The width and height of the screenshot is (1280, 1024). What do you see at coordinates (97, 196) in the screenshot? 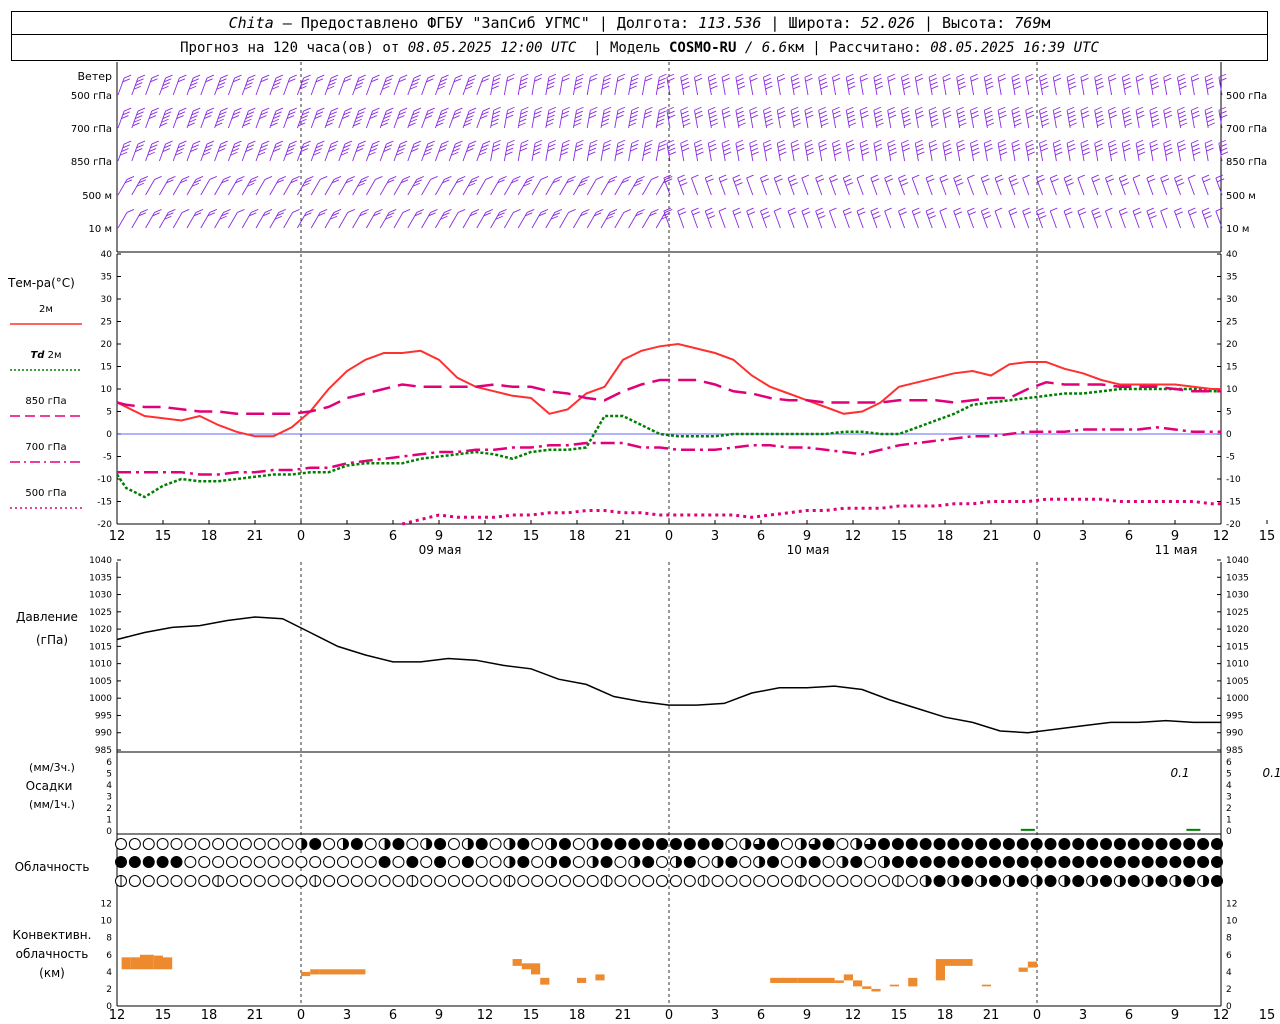
I see `wind-level-label: 500 м` at bounding box center [97, 196].